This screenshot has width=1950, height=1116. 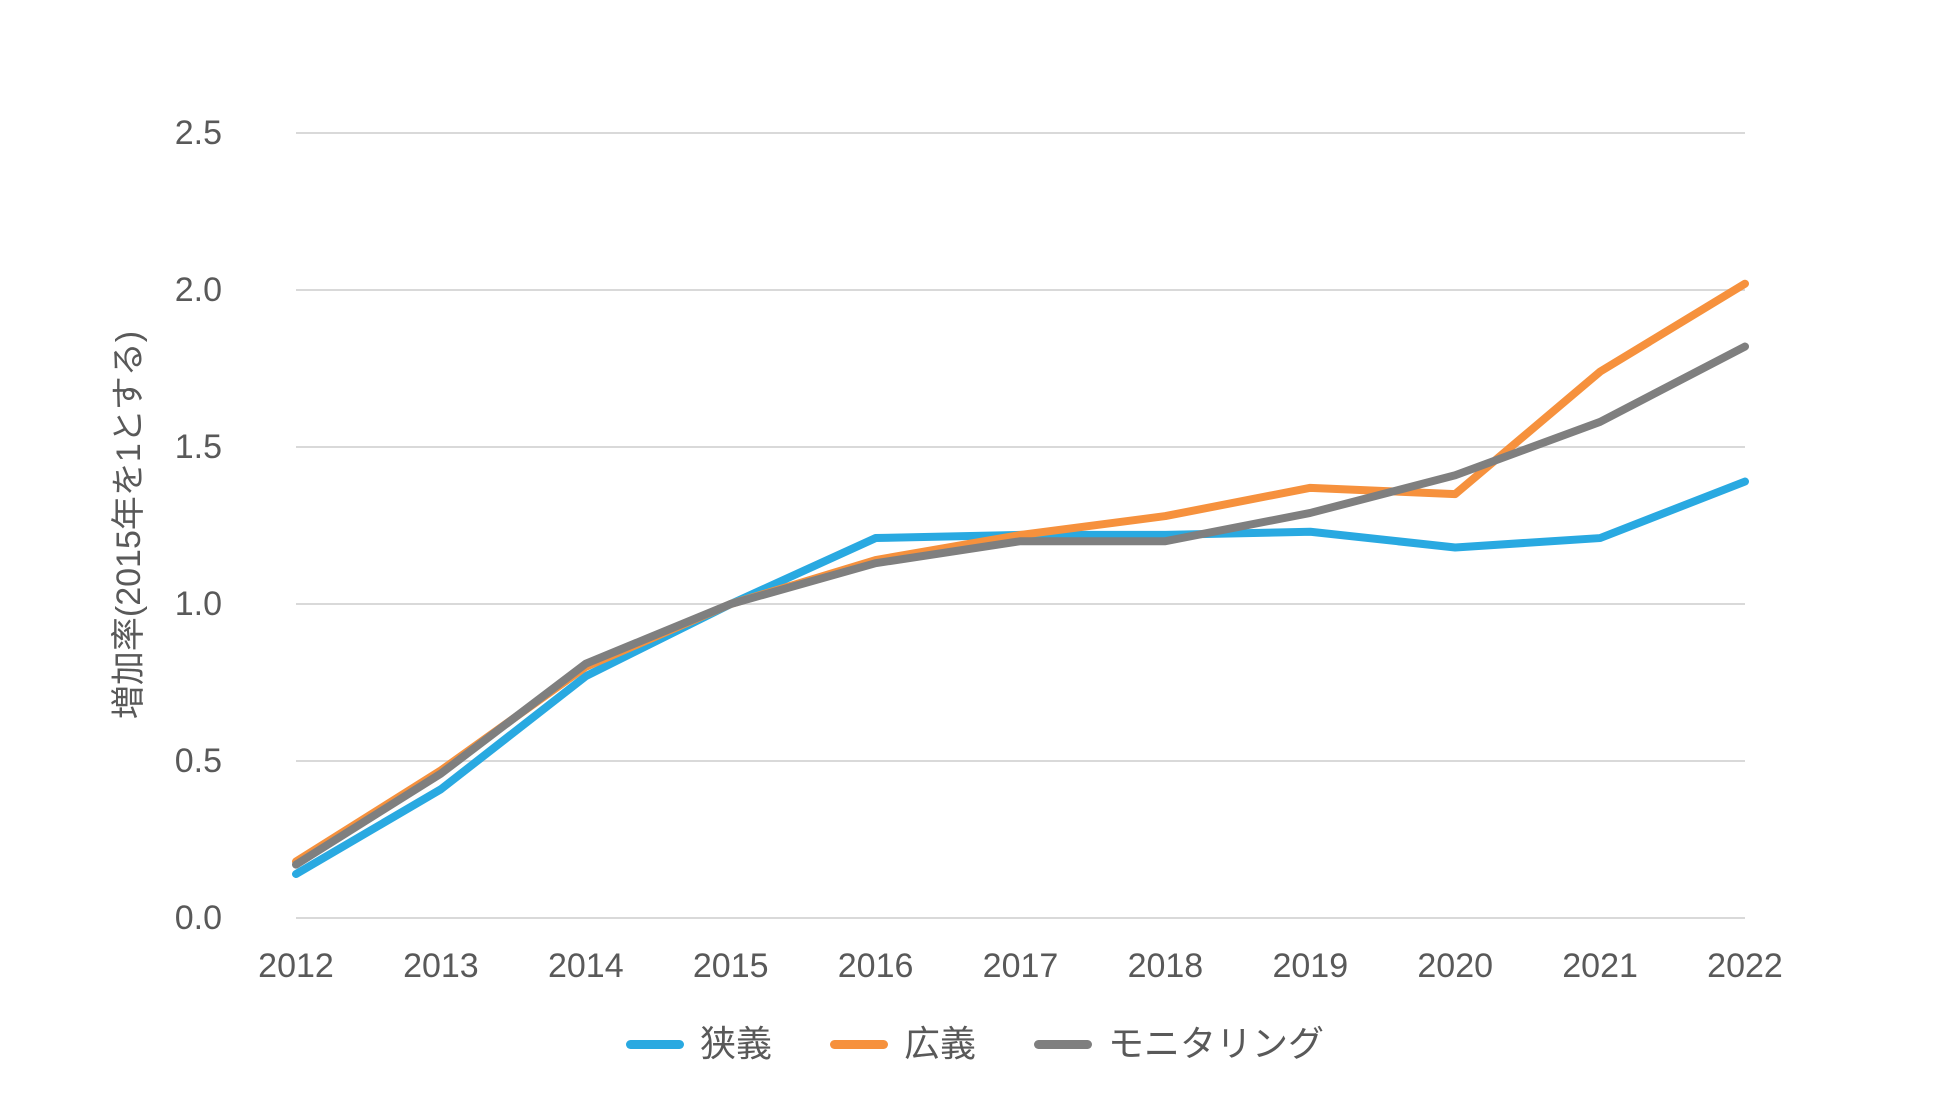 I want to click on legend-label: 狭義, so click(x=735, y=1043).